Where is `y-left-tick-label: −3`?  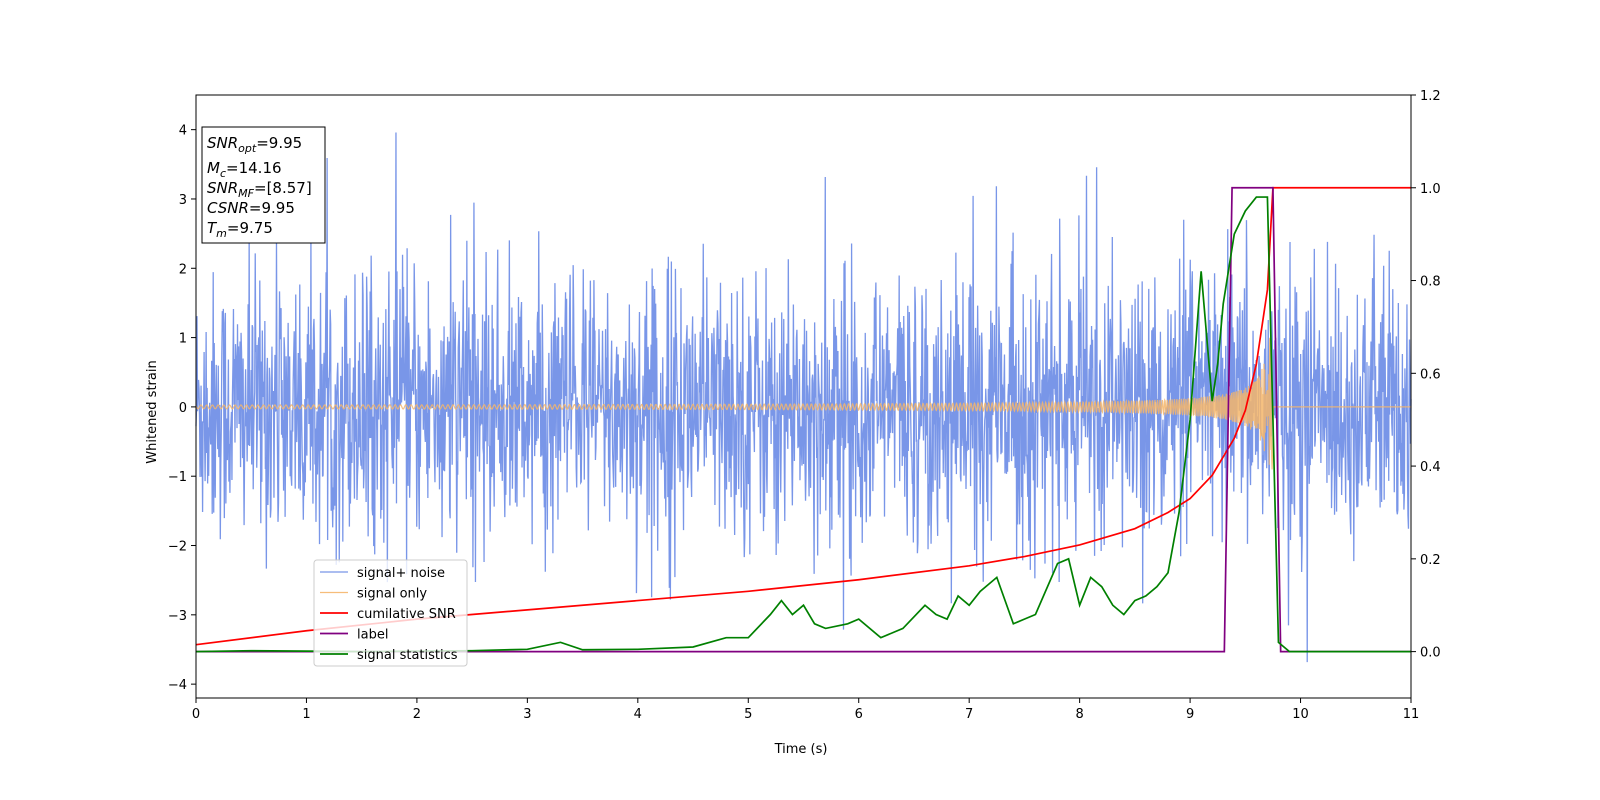 y-left-tick-label: −3 is located at coordinates (177, 616).